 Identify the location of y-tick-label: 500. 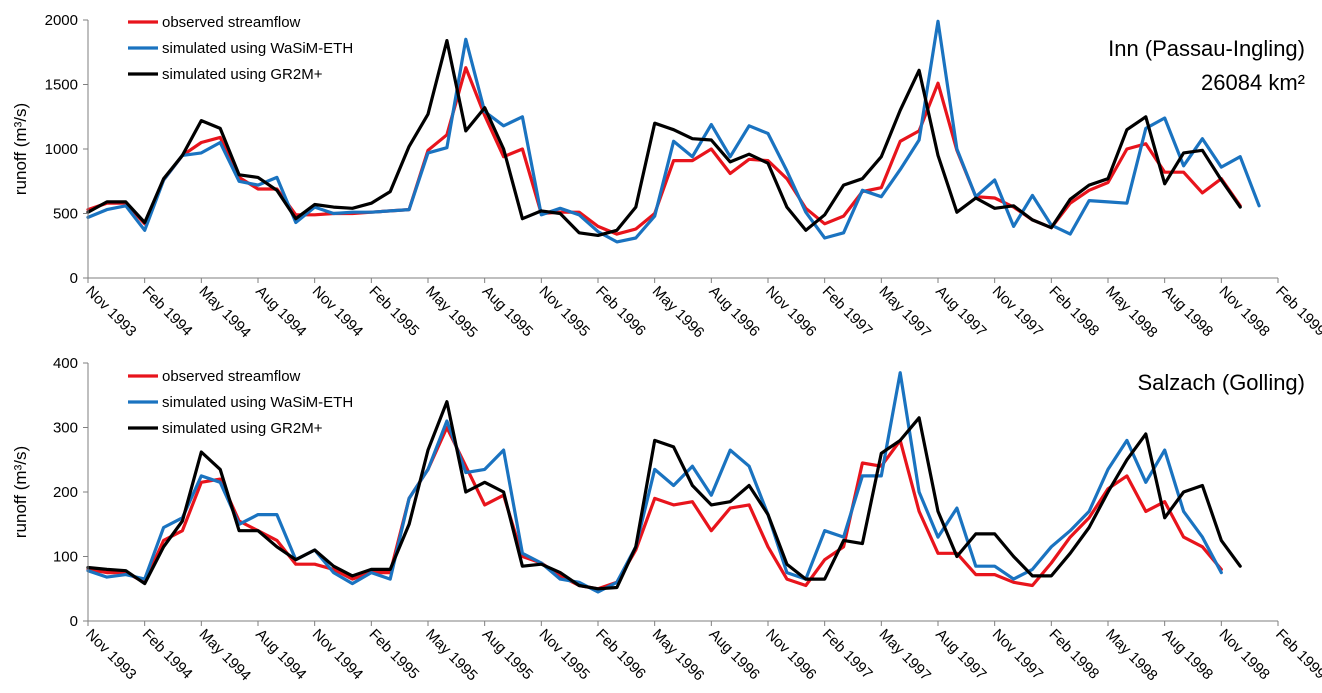
(65, 214).